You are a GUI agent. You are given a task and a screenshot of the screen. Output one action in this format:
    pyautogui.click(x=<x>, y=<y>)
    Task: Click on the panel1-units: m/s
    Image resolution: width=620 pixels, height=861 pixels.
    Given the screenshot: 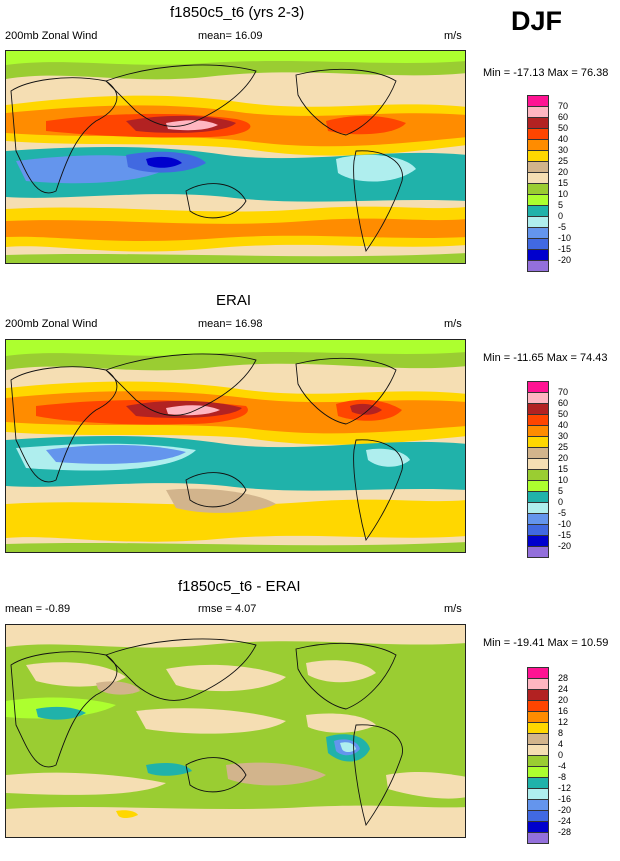 What is the action you would take?
    pyautogui.click(x=453, y=36)
    